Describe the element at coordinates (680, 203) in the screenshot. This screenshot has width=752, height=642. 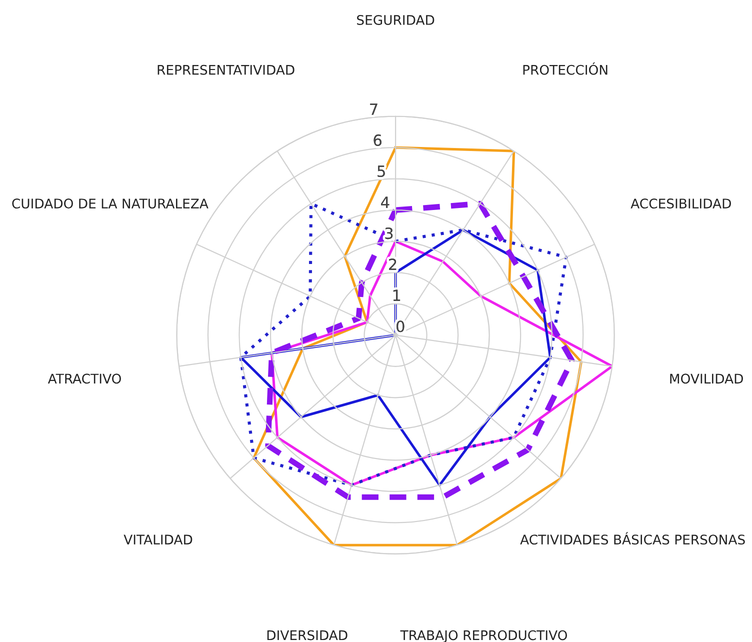
I see `spoke-label: ACCESIBILIDAD` at that location.